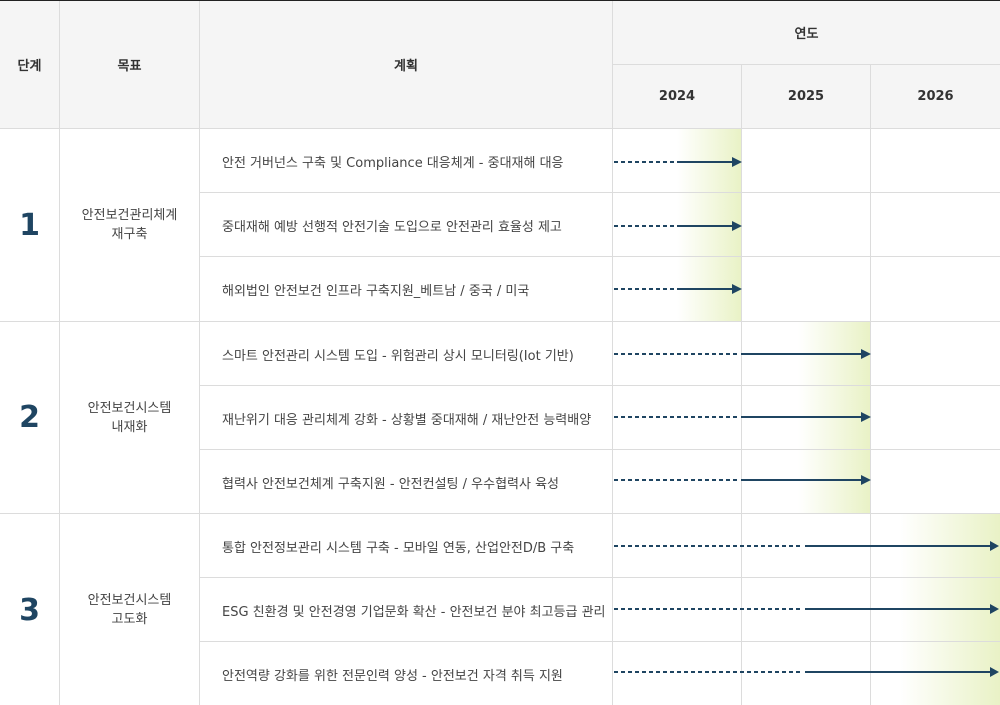 The height and width of the screenshot is (705, 1000). I want to click on header-year-2025: 2025, so click(806, 96).